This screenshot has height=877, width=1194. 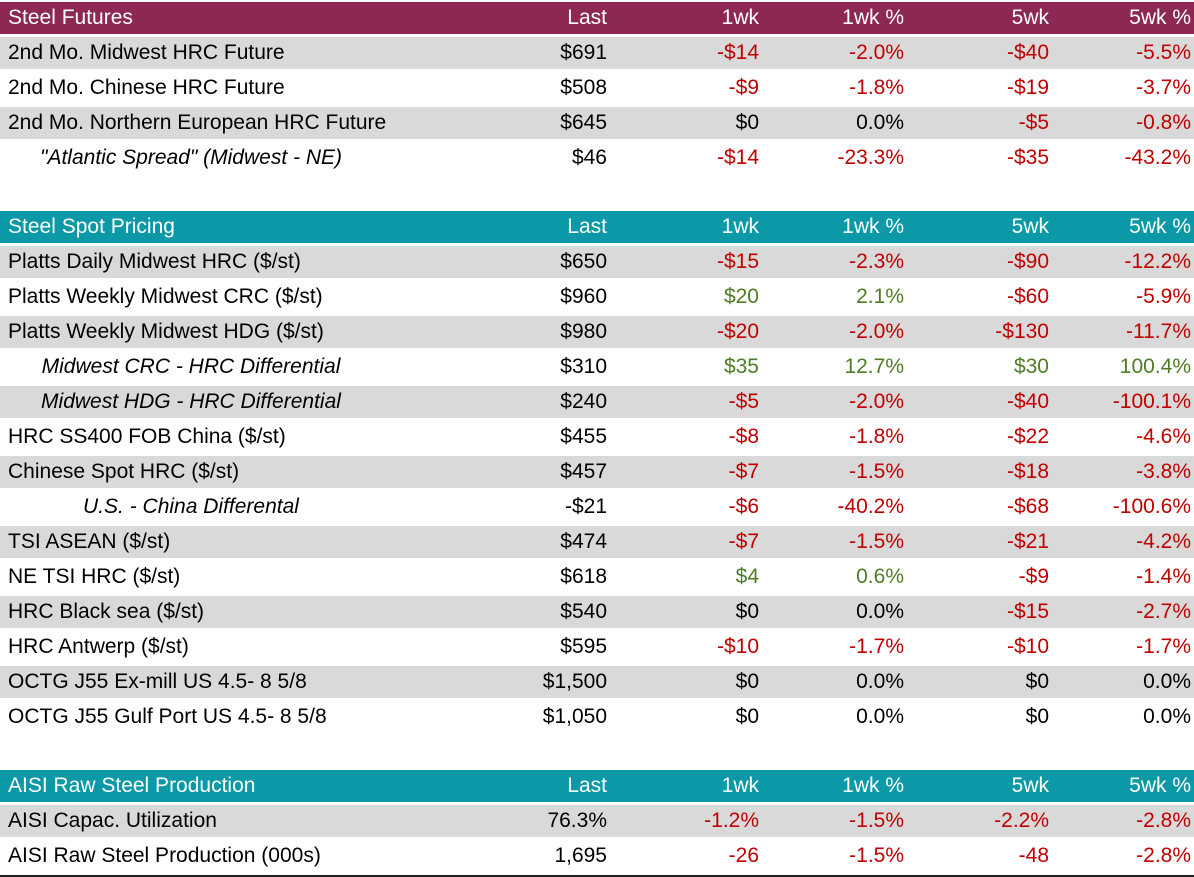 What do you see at coordinates (1157, 157) in the screenshot?
I see `value-cell: -43.2%` at bounding box center [1157, 157].